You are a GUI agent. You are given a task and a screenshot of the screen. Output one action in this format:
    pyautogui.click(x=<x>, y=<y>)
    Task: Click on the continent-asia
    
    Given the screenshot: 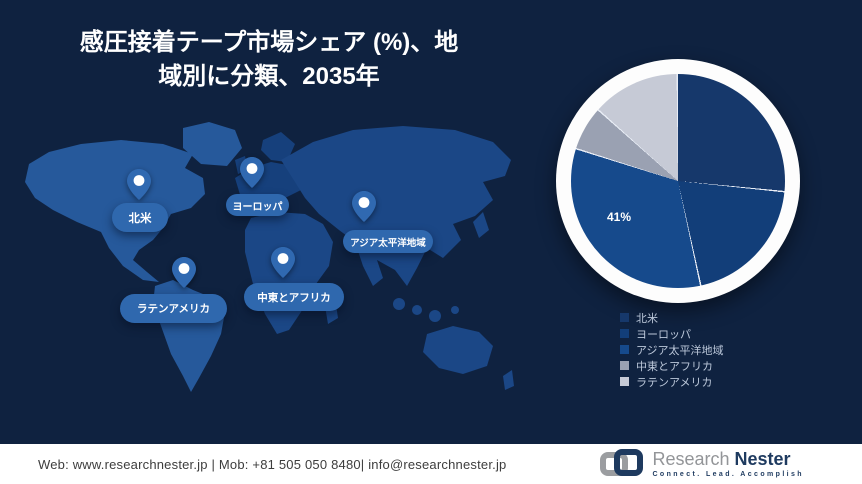 What is the action you would take?
    pyautogui.click(x=396, y=206)
    